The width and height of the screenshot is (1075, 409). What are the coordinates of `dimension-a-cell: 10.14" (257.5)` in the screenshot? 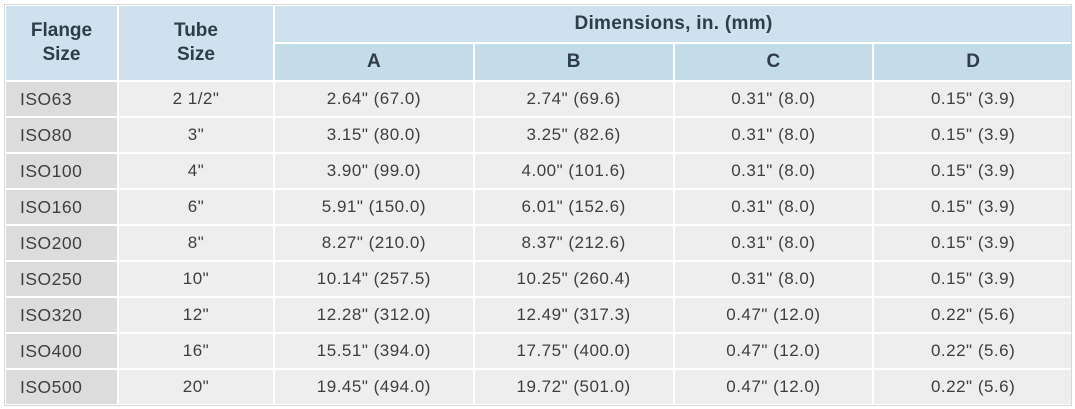 It's located at (374, 279).